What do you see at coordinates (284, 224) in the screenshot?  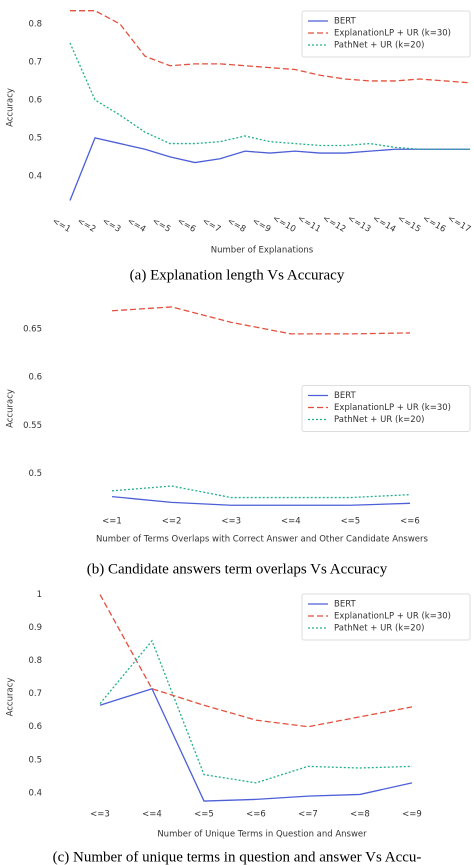 I see `x-tick-label: <=10` at bounding box center [284, 224].